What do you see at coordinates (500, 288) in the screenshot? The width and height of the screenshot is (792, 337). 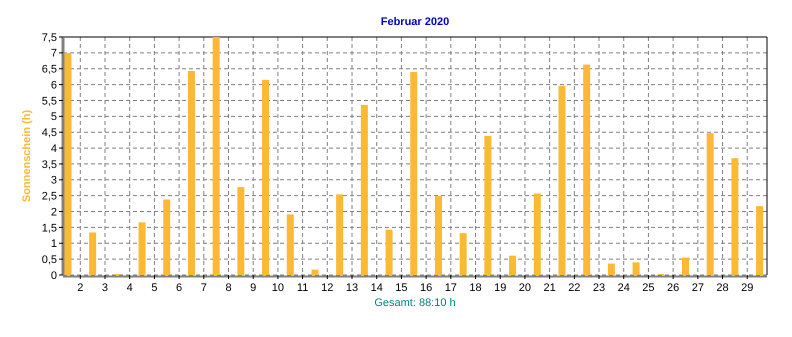 I see `x-tick-label: 19` at bounding box center [500, 288].